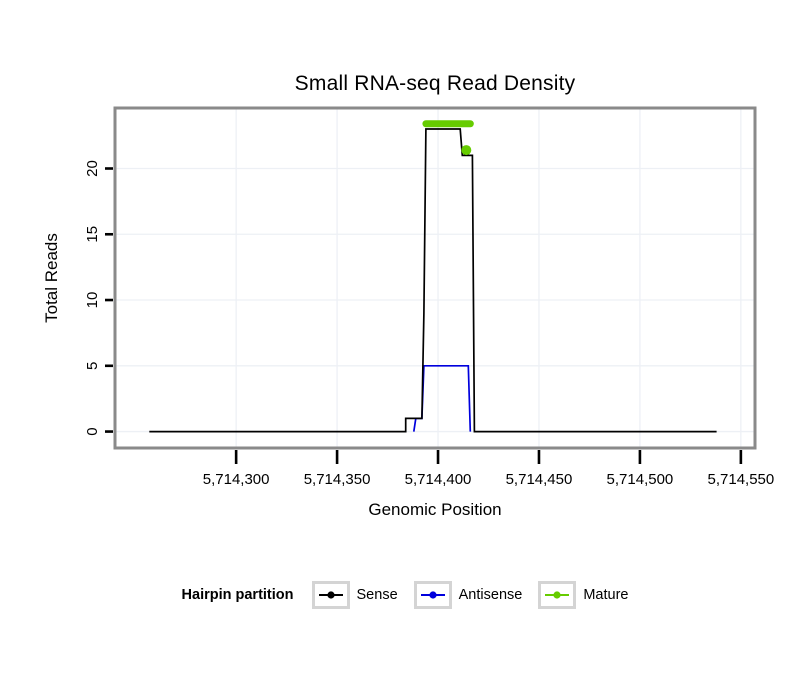  What do you see at coordinates (435, 509) in the screenshot?
I see `x-axis-label: Genomic Position` at bounding box center [435, 509].